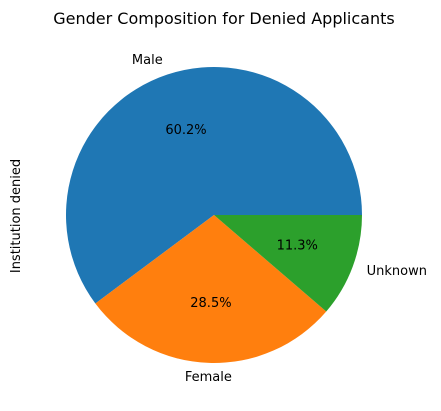 Image resolution: width=441 pixels, height=411 pixels. Describe the element at coordinates (208, 377) in the screenshot. I see `slice-label-female: Female` at that location.